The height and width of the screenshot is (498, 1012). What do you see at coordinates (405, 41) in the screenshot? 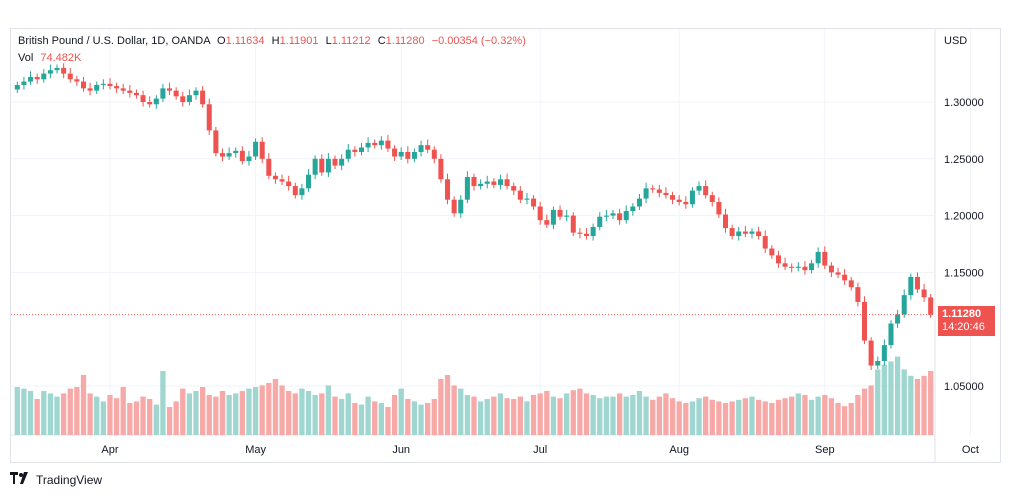
I see `close-value: 1.11280` at bounding box center [405, 41].